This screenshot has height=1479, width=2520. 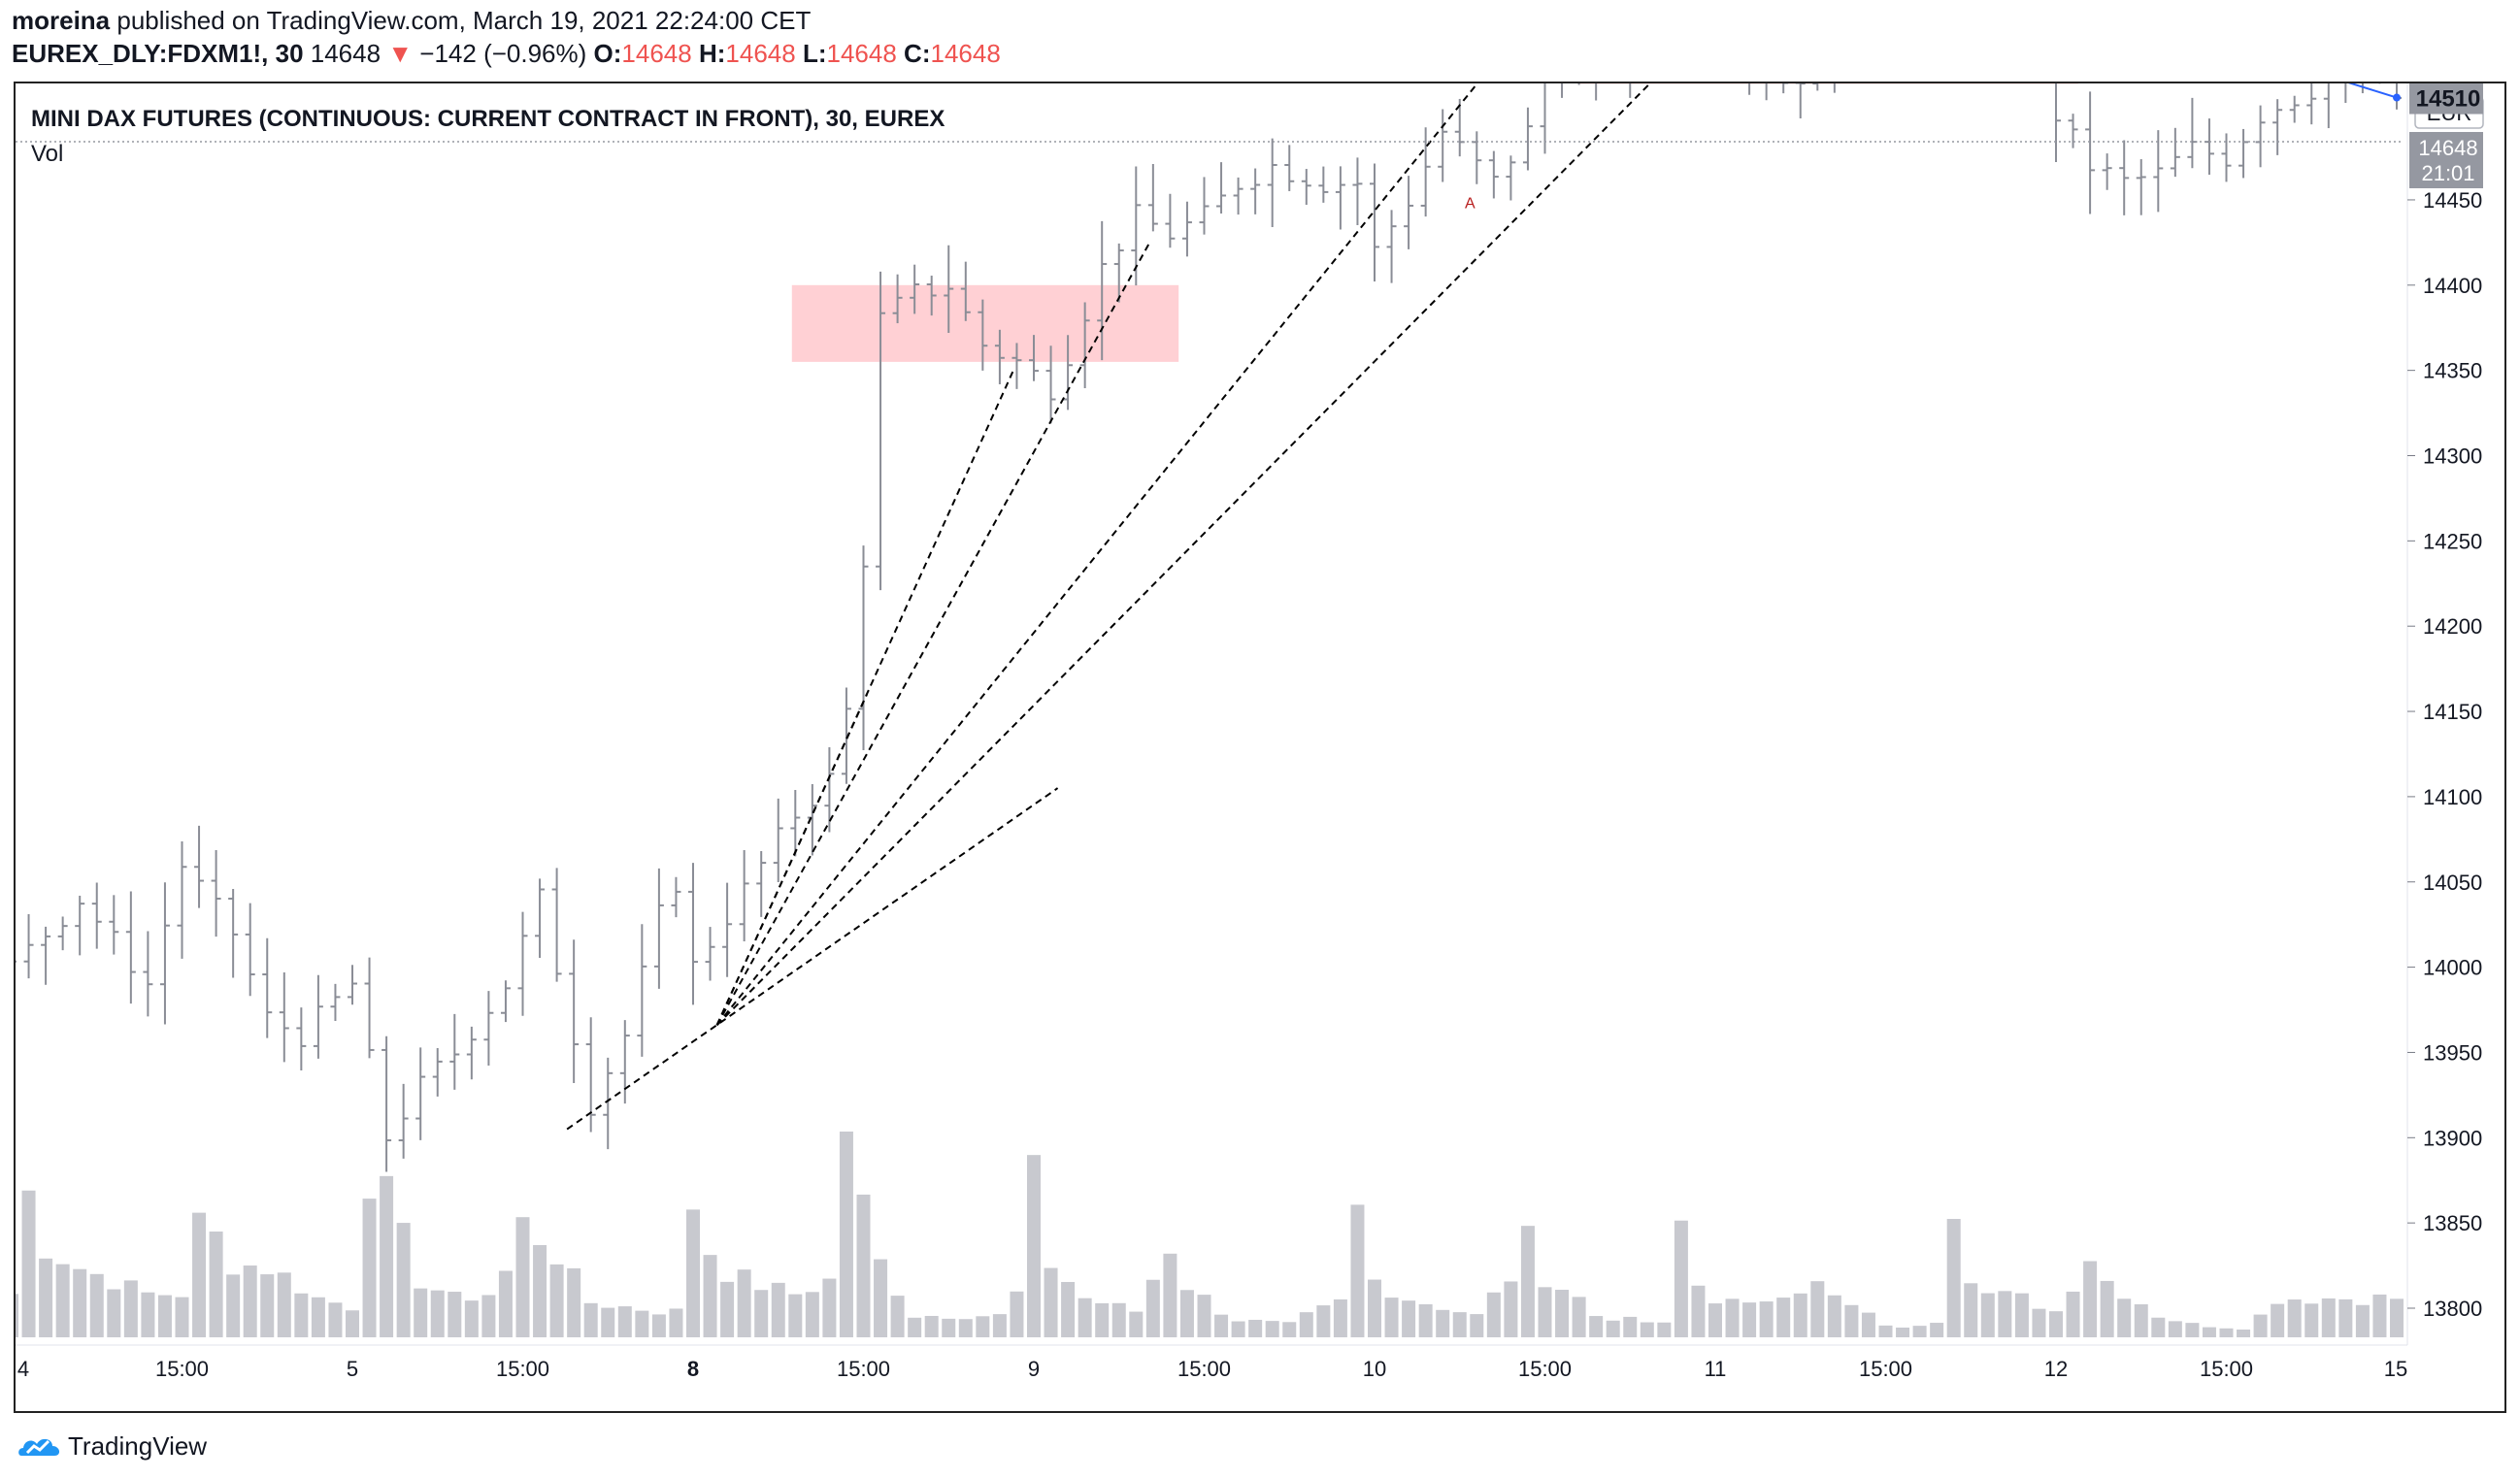 I want to click on price-tick-label: 14400, so click(x=2452, y=286).